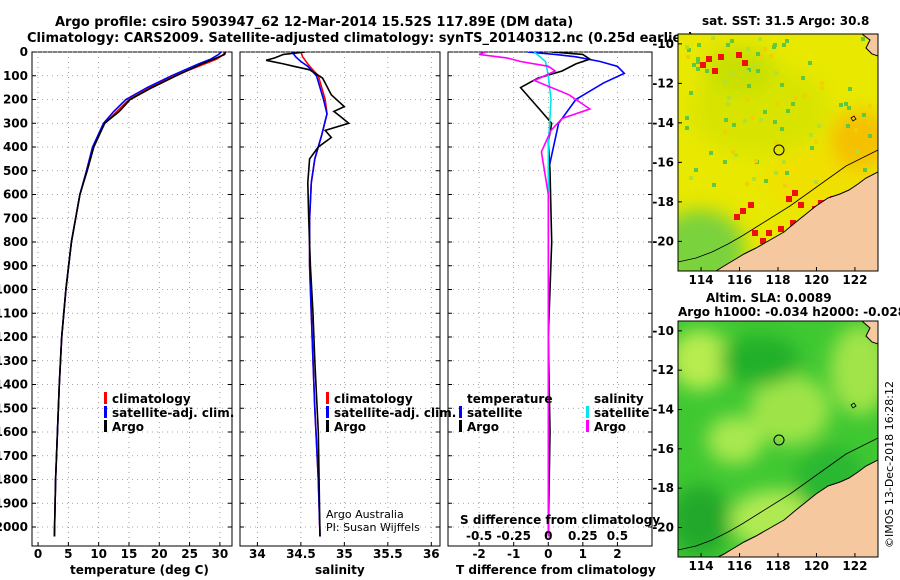 Image resolution: width=900 pixels, height=580 pixels. What do you see at coordinates (14, 290) in the screenshot?
I see `depth-tick-label: 1000` at bounding box center [14, 290].